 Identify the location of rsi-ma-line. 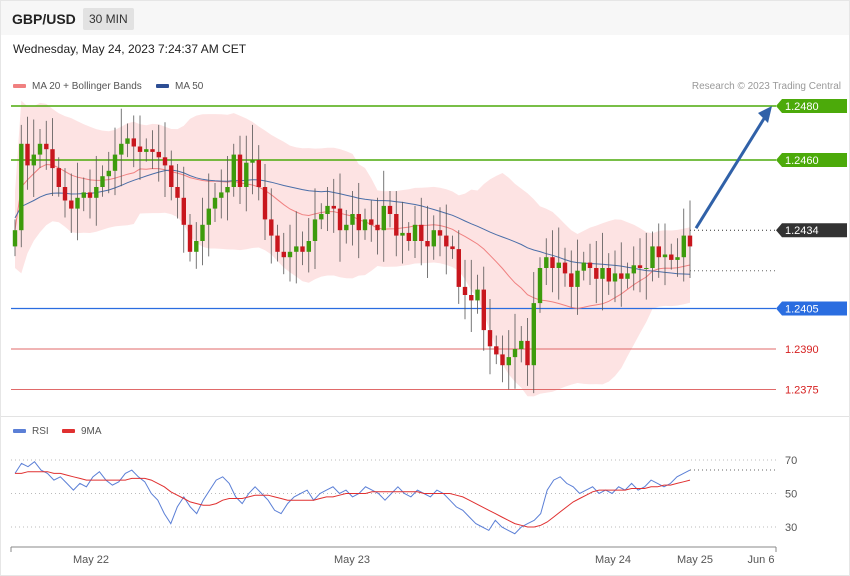
(353, 499).